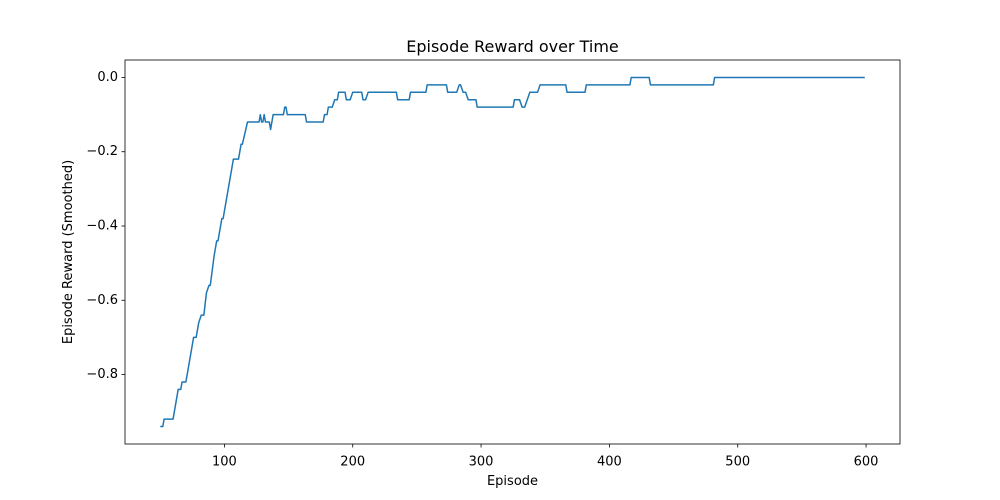 Image resolution: width=1000 pixels, height=500 pixels. What do you see at coordinates (102, 374) in the screenshot?
I see `y-tick-label: −0.8` at bounding box center [102, 374].